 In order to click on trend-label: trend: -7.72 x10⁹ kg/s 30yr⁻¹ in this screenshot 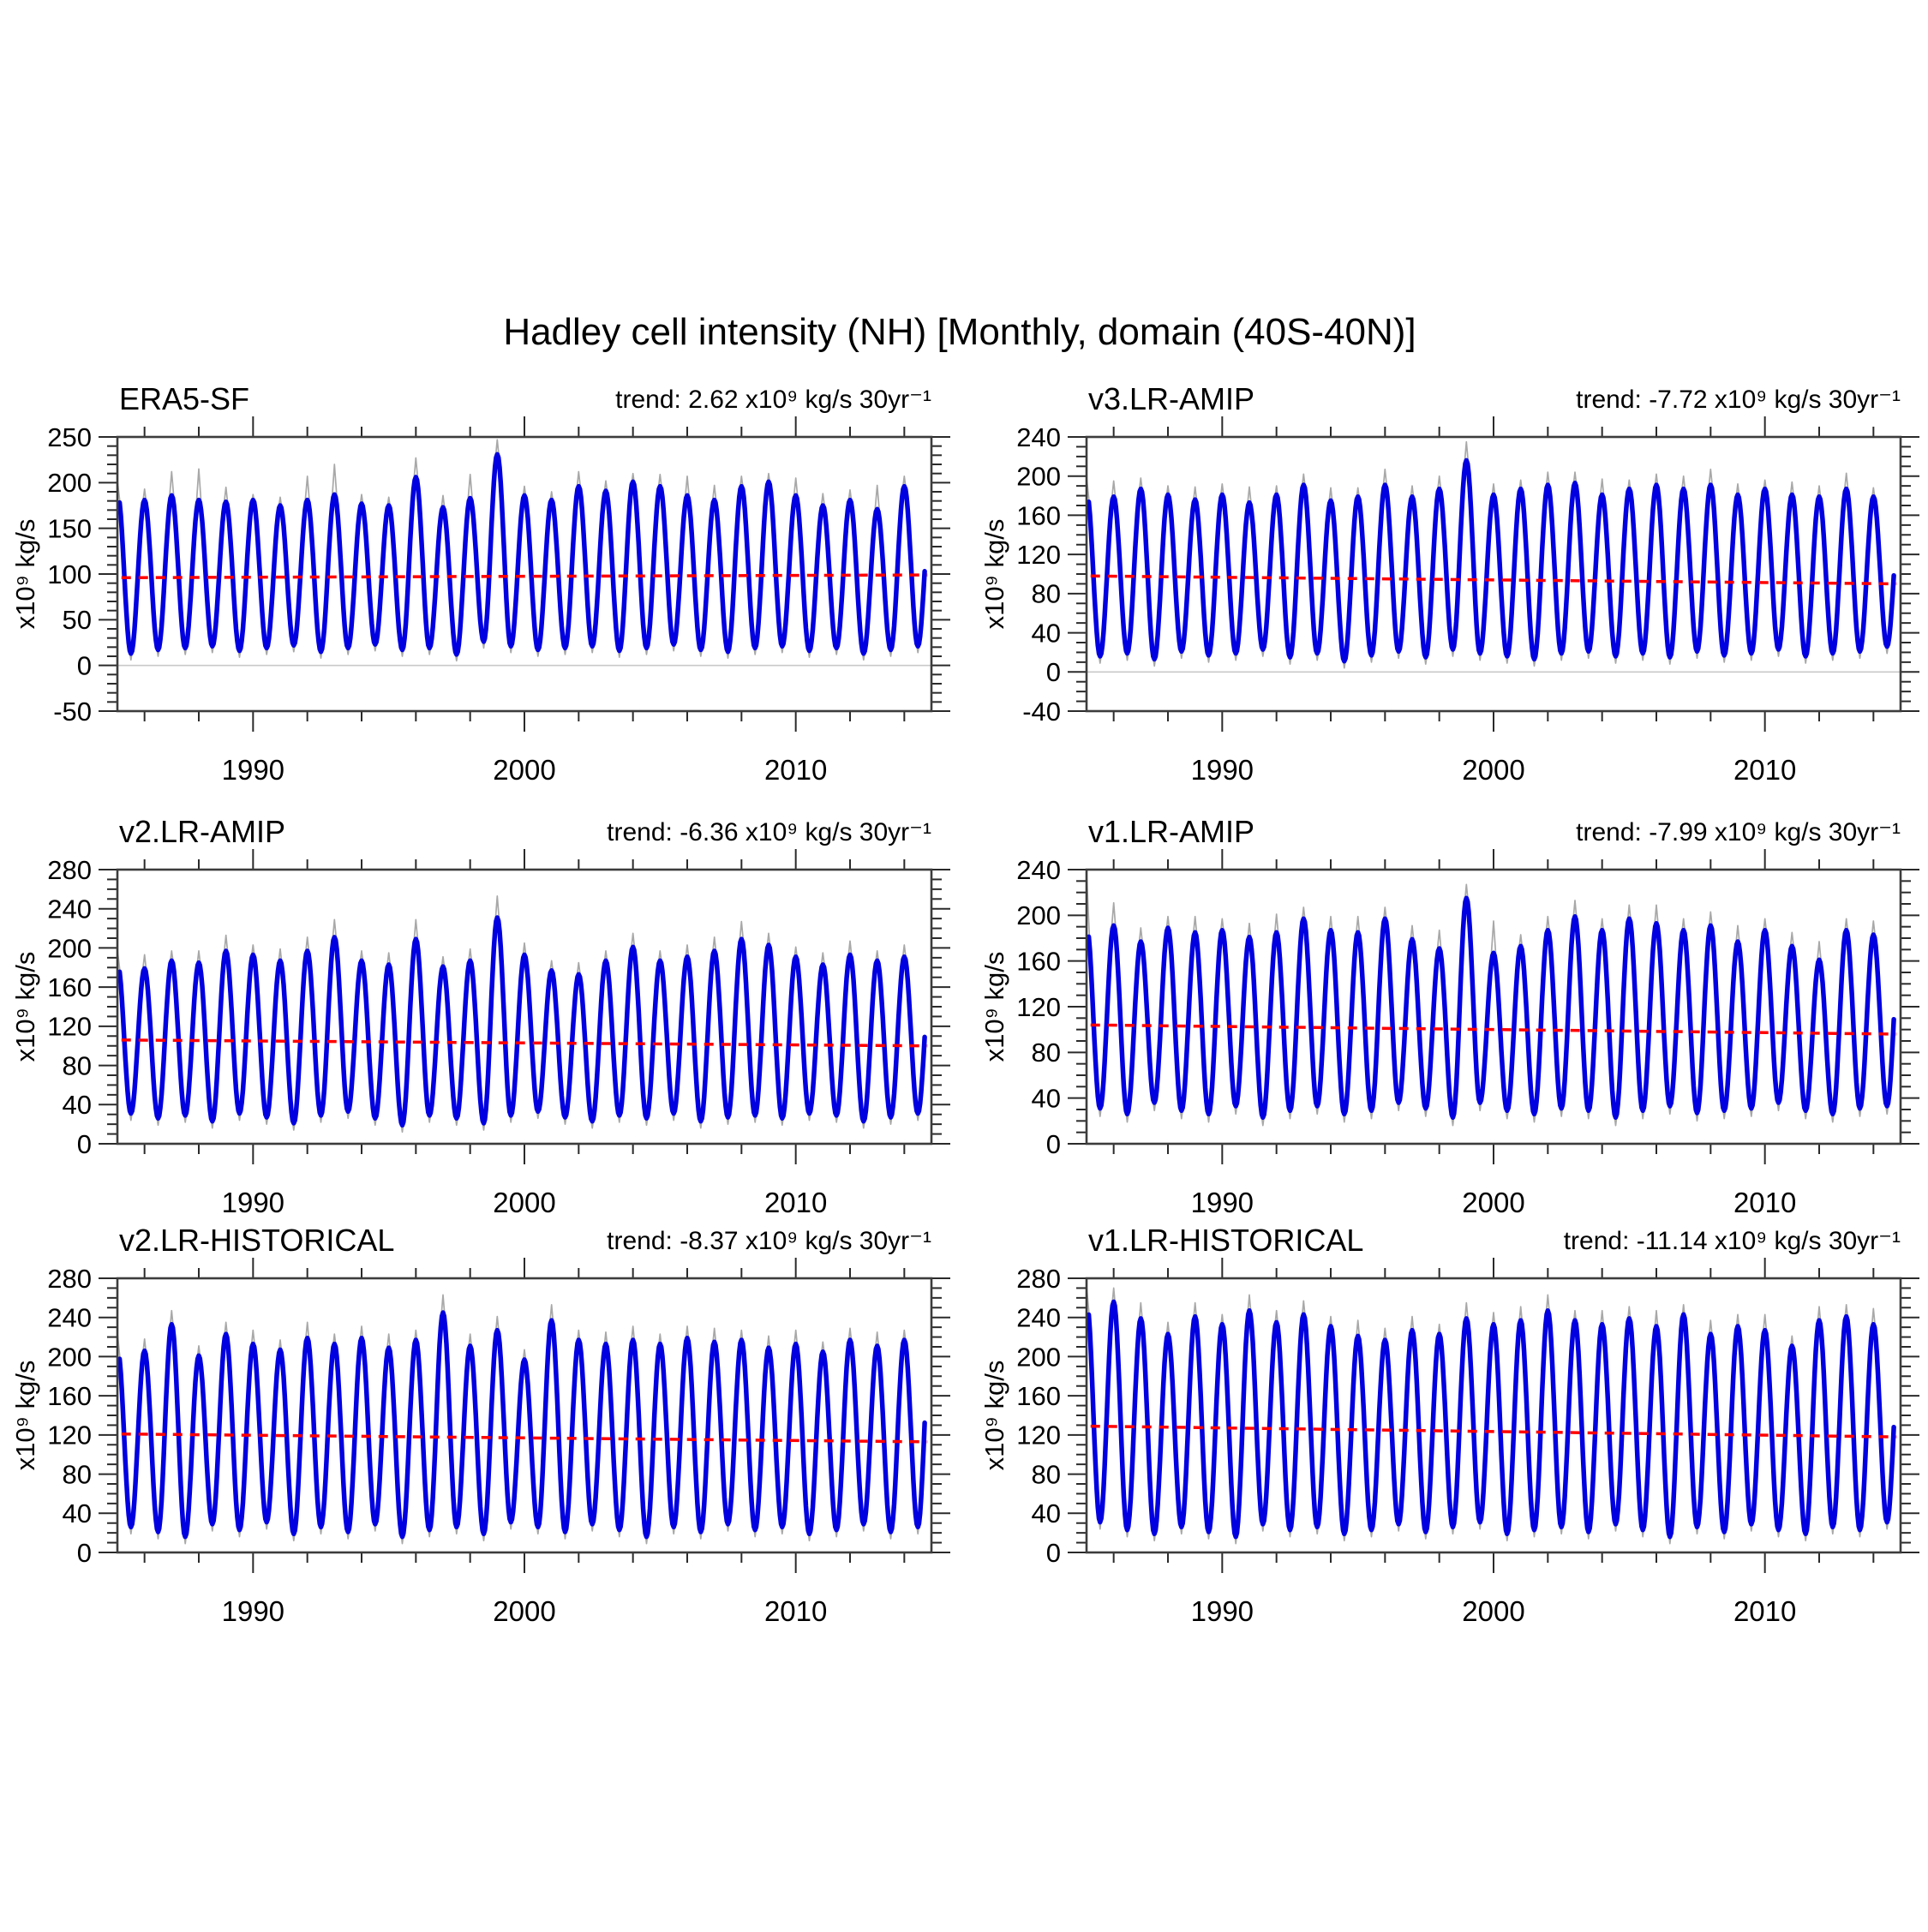, I will do `click(1739, 400)`.